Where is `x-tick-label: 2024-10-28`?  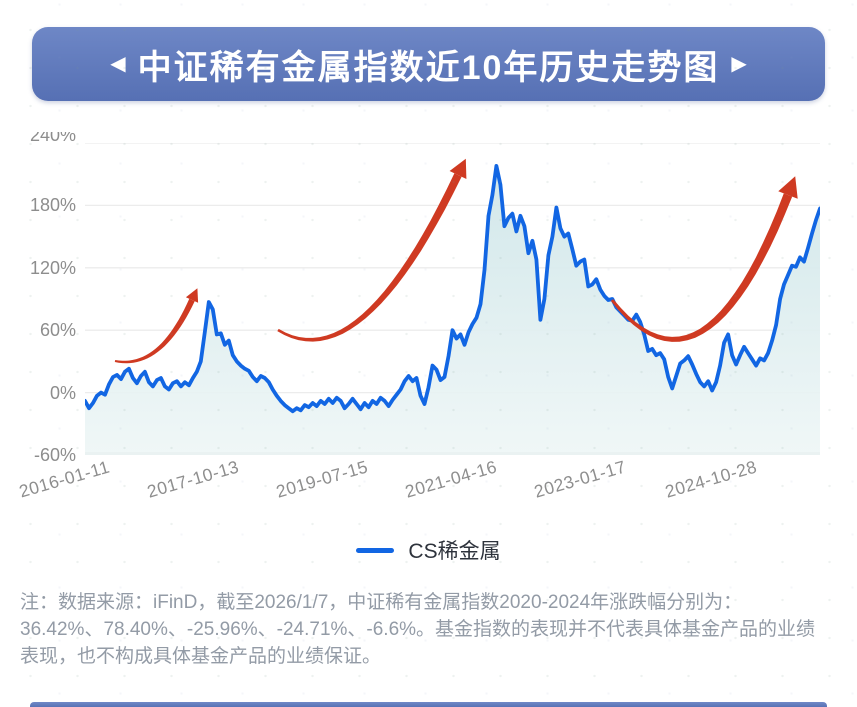
x-tick-label: 2024-10-28 is located at coordinates (711, 479).